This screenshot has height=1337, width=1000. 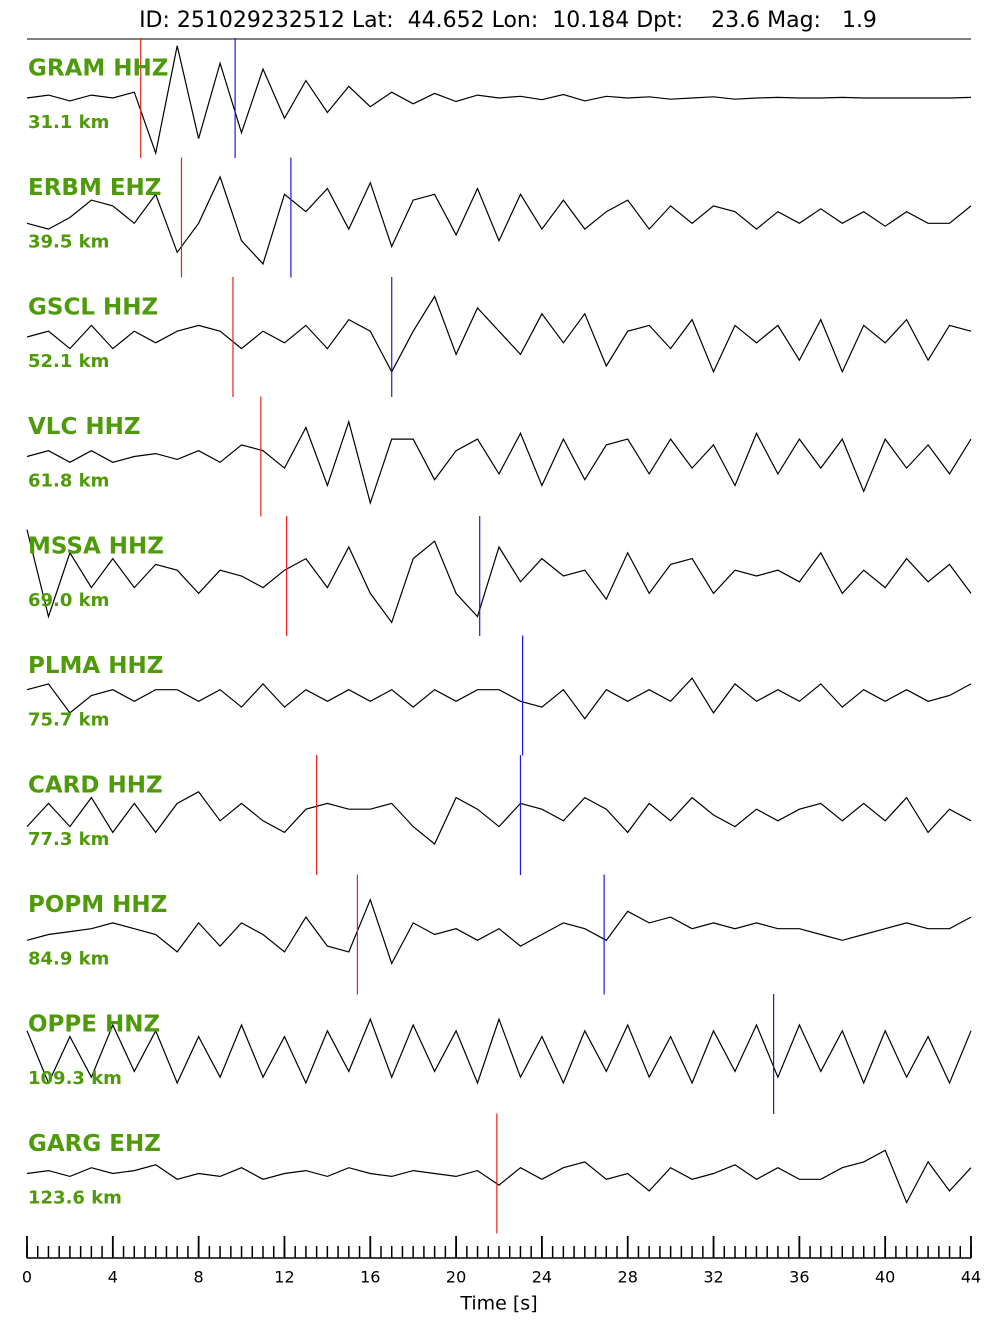 I want to click on x-tick-label: 24, so click(x=542, y=1277).